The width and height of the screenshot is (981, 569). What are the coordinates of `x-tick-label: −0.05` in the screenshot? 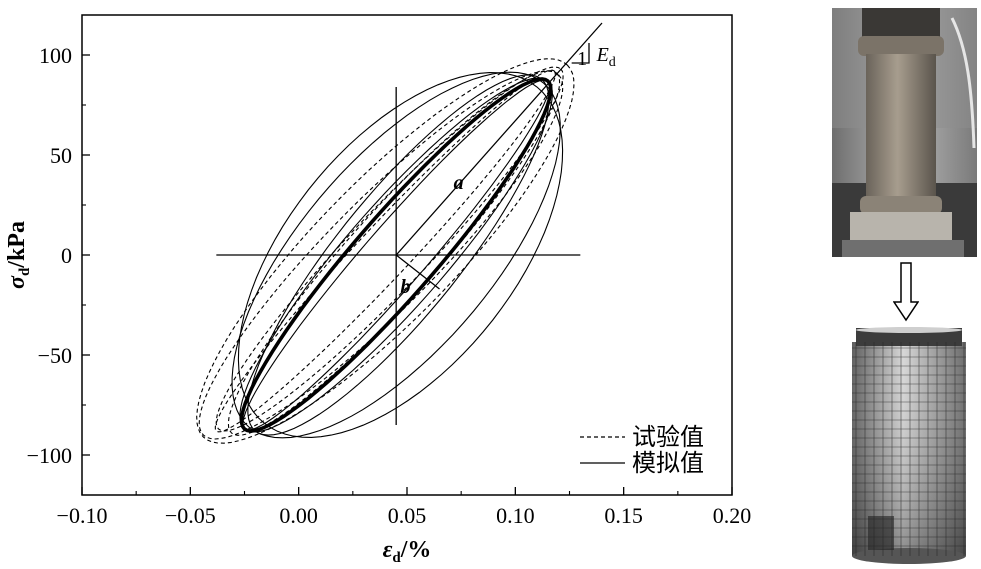 It's located at (190, 515).